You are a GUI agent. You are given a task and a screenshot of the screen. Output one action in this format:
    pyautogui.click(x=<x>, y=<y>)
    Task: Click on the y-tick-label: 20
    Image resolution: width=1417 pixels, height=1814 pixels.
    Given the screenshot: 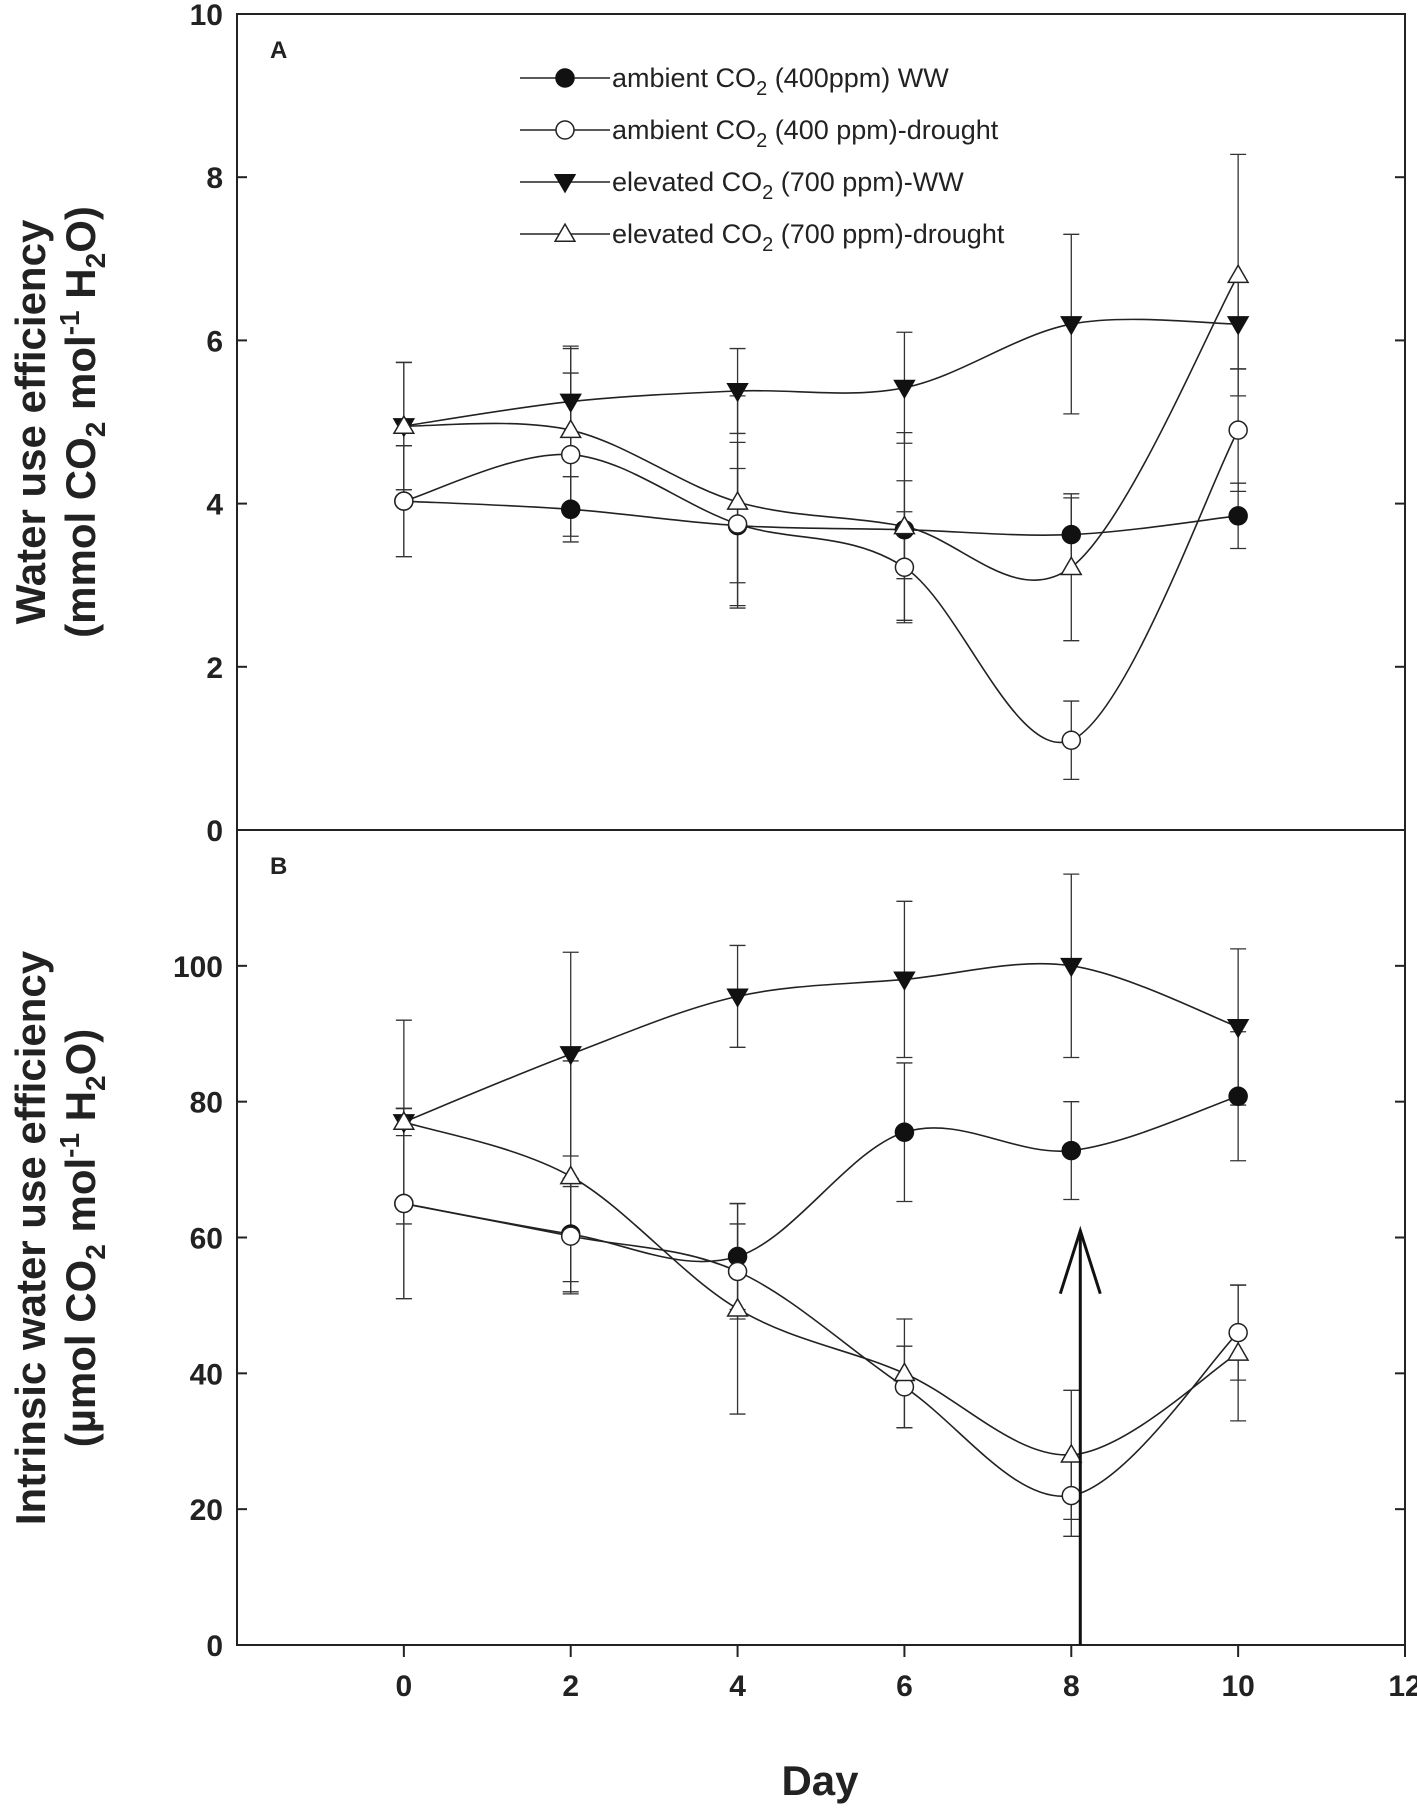 What is the action you would take?
    pyautogui.click(x=206, y=1510)
    